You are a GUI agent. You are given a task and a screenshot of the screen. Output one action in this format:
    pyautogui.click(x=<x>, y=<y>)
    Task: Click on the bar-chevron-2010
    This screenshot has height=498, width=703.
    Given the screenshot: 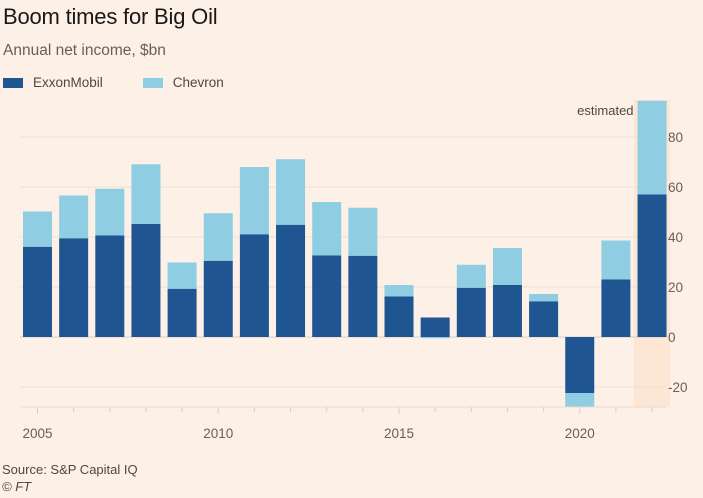 What is the action you would take?
    pyautogui.click(x=218, y=237)
    